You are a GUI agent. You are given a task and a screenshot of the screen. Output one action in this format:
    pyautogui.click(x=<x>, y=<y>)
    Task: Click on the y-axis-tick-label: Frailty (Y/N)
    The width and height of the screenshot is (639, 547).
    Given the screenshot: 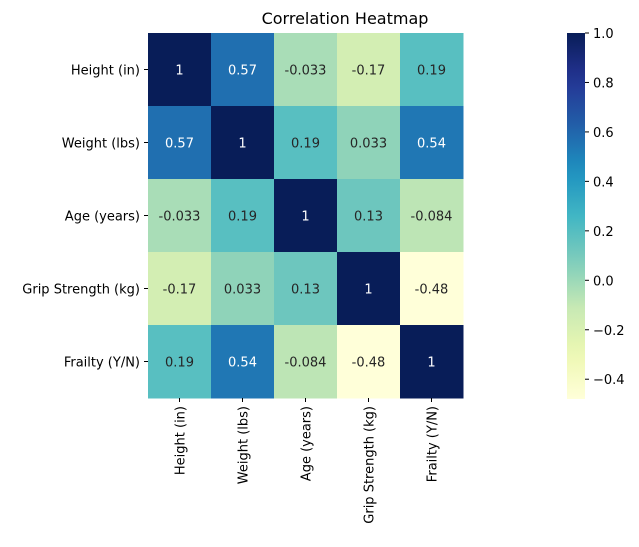 What is the action you would take?
    pyautogui.click(x=102, y=363)
    